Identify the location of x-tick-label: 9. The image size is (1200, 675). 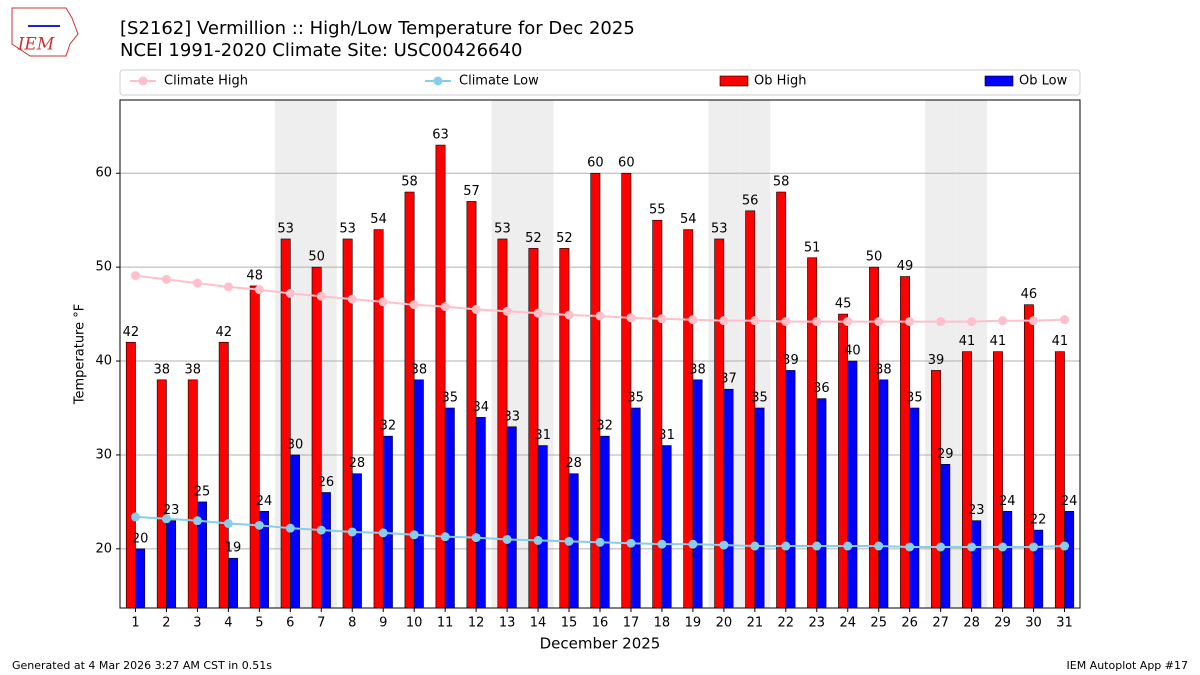
(383, 623).